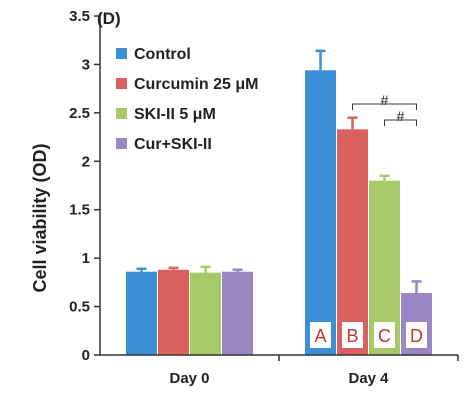 This screenshot has width=475, height=401. I want to click on x-tick-label: Day 0, so click(189, 378).